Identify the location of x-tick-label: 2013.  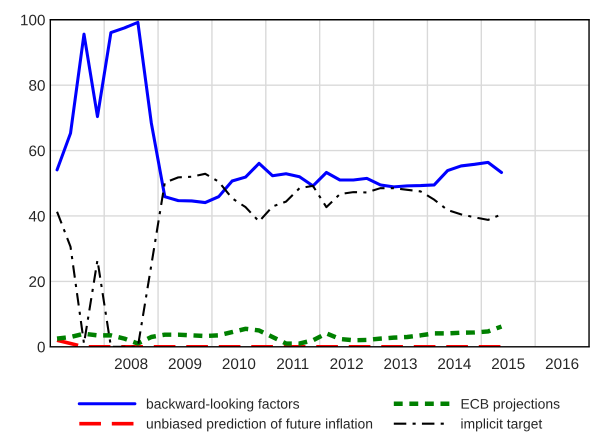
(400, 364).